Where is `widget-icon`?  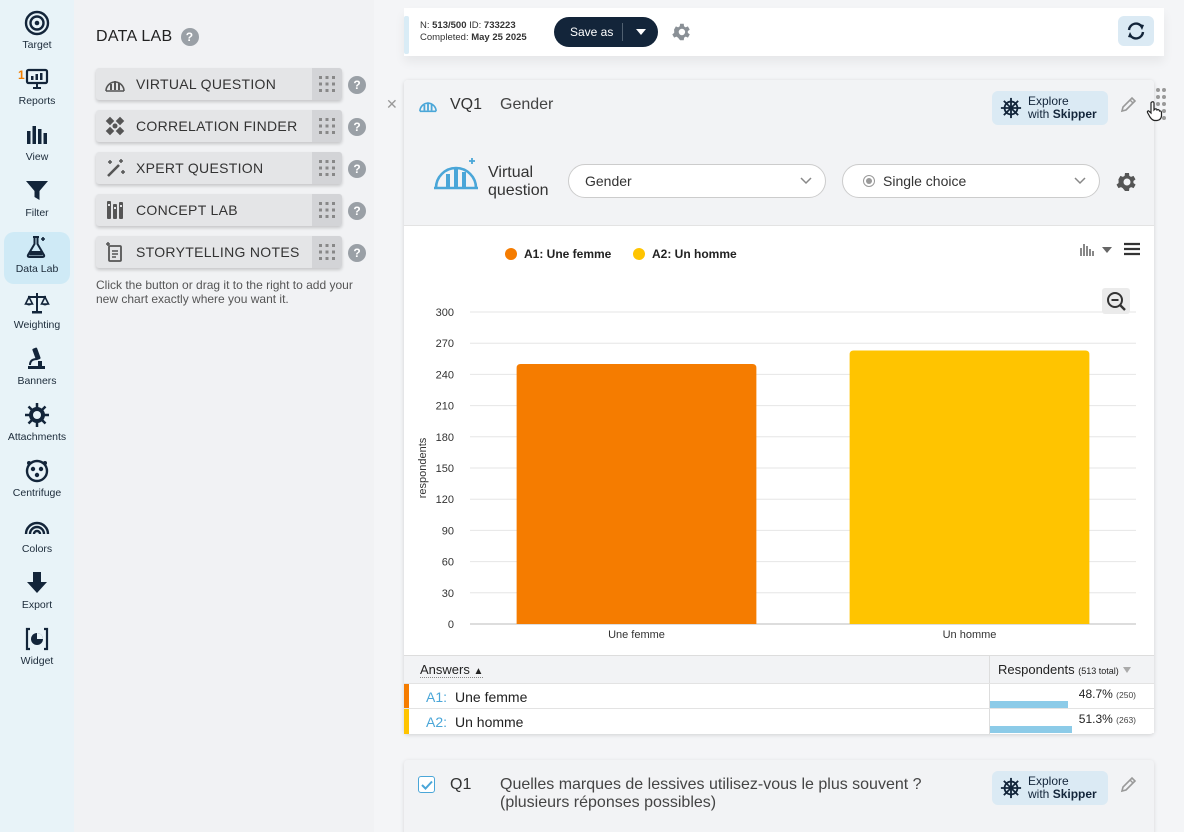
widget-icon is located at coordinates (37, 639).